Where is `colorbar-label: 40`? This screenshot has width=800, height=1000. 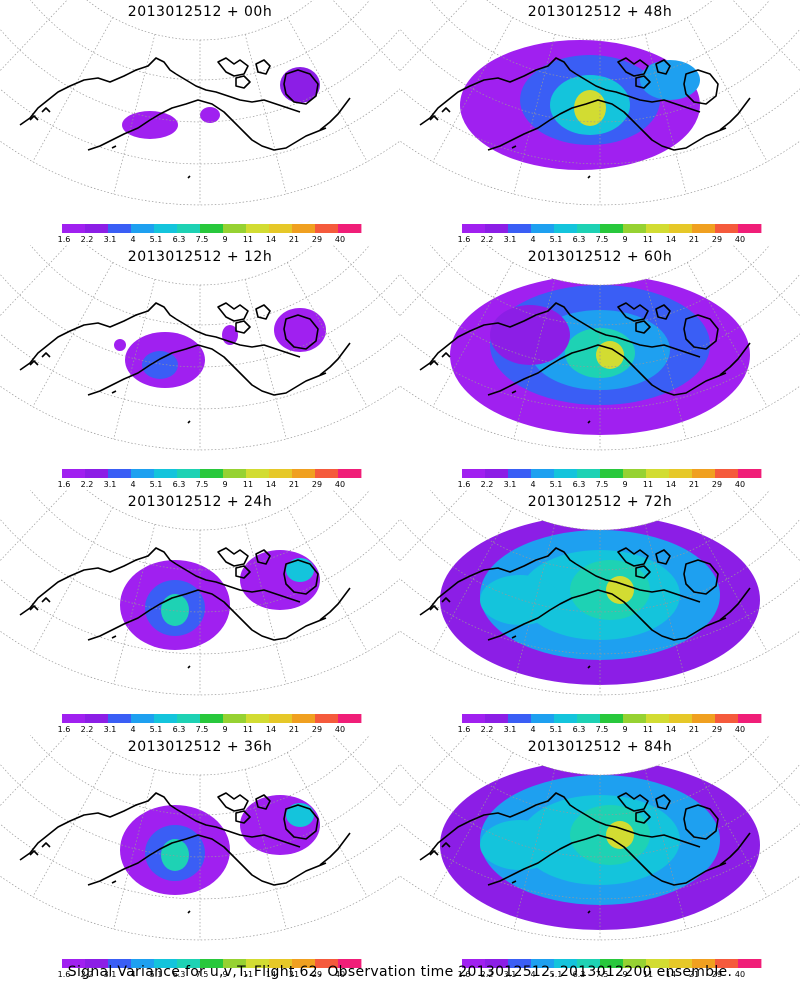 colorbar-label: 40 is located at coordinates (340, 729).